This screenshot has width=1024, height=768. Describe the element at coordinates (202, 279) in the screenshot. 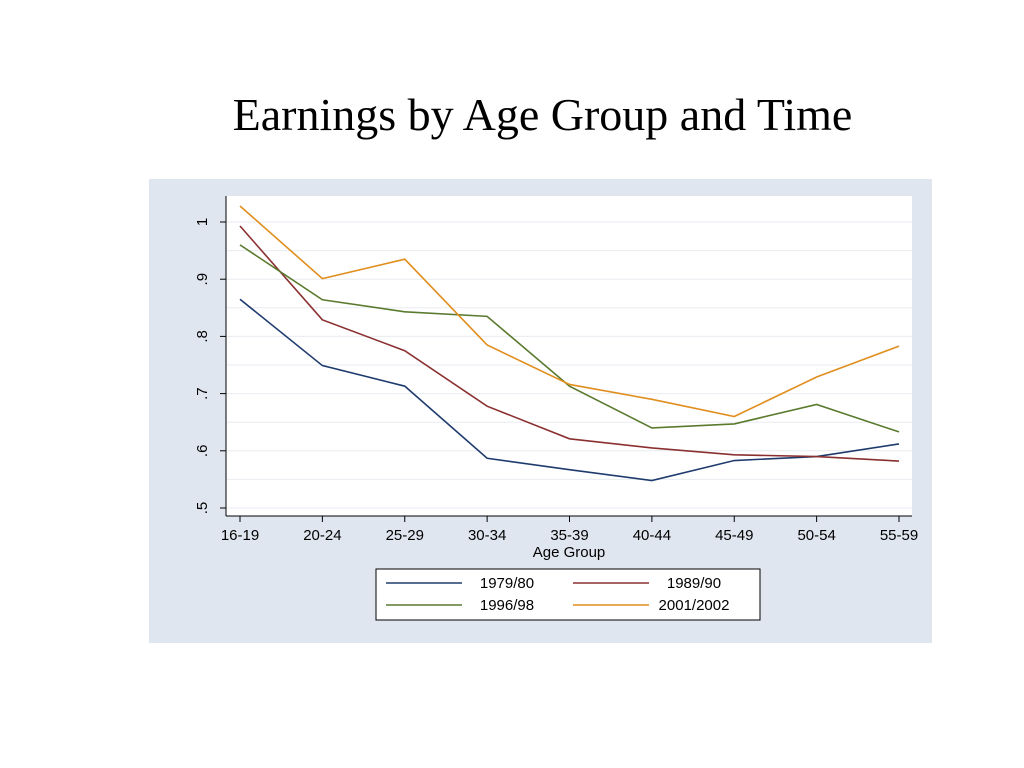

I see `y-tick-label: .9` at that location.